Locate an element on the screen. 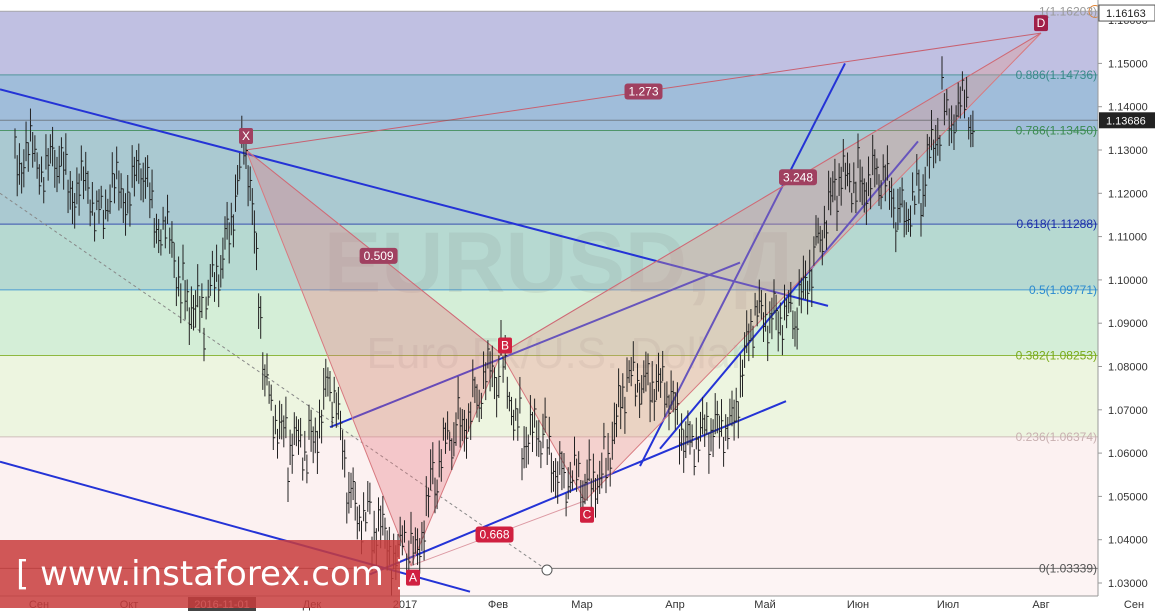 The image size is (1155, 614). ratio-label: 1.273 is located at coordinates (643, 92).